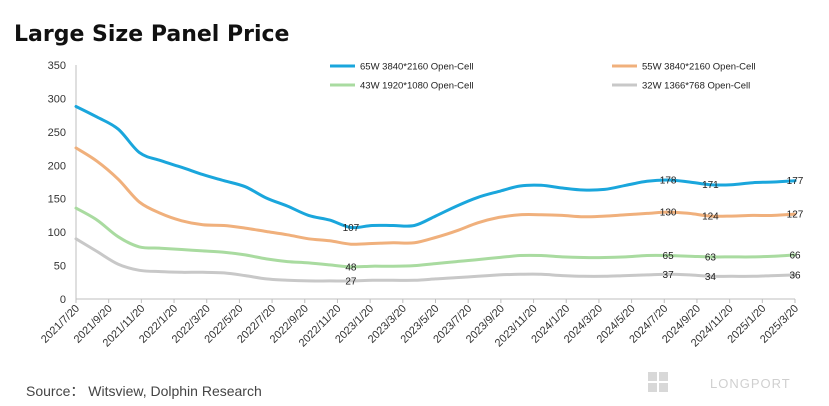 The height and width of the screenshot is (406, 829). Describe the element at coordinates (795, 255) in the screenshot. I see `data-label: 66` at that location.